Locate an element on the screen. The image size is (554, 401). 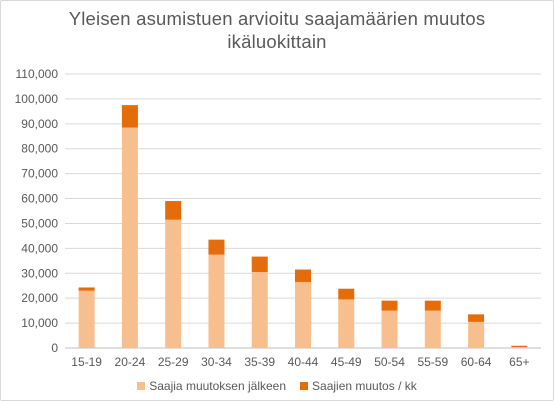
x-tick-label-60-64: 60-64 is located at coordinates (476, 362).